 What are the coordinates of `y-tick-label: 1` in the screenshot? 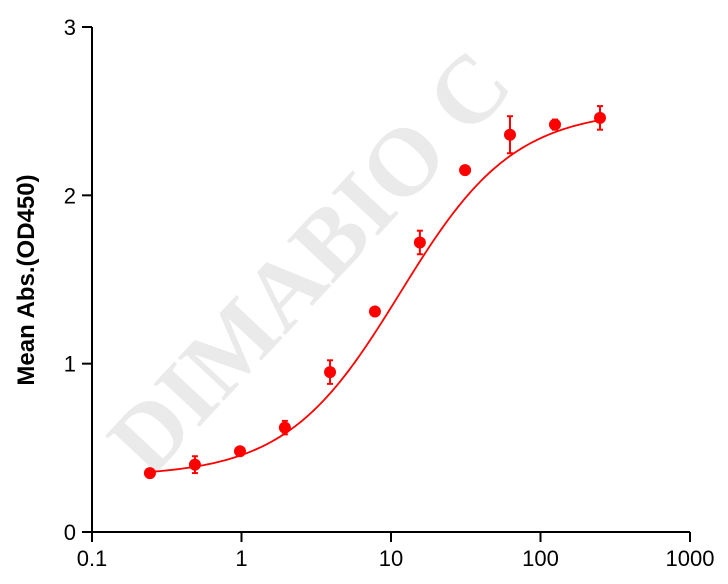 It's located at (70, 364).